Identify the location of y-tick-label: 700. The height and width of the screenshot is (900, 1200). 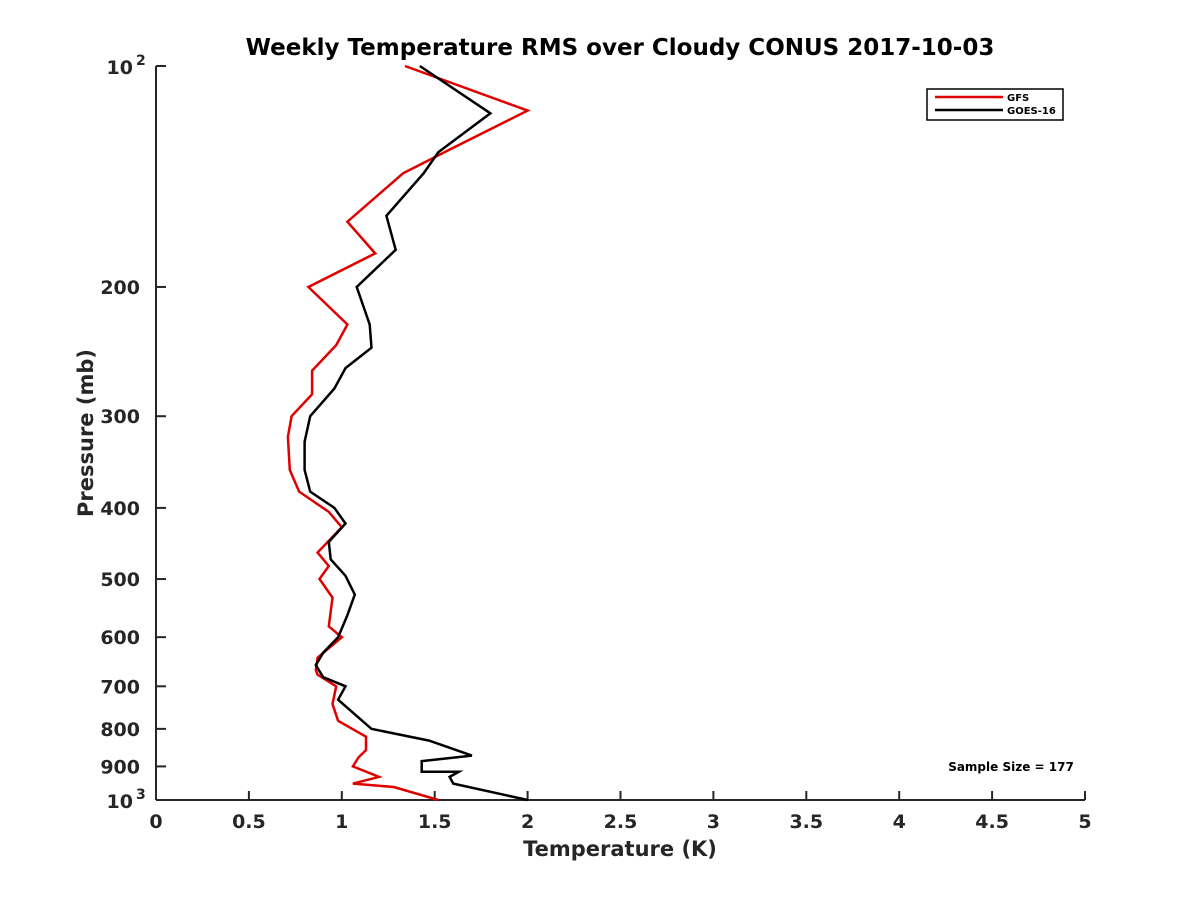
(120, 687).